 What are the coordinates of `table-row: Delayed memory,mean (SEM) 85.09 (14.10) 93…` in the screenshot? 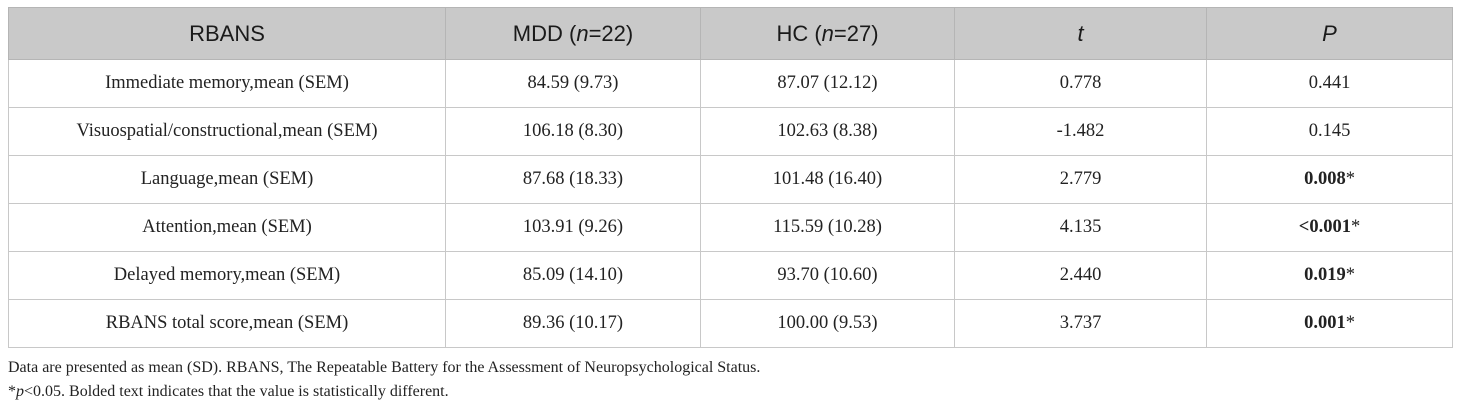 It's located at (730, 275).